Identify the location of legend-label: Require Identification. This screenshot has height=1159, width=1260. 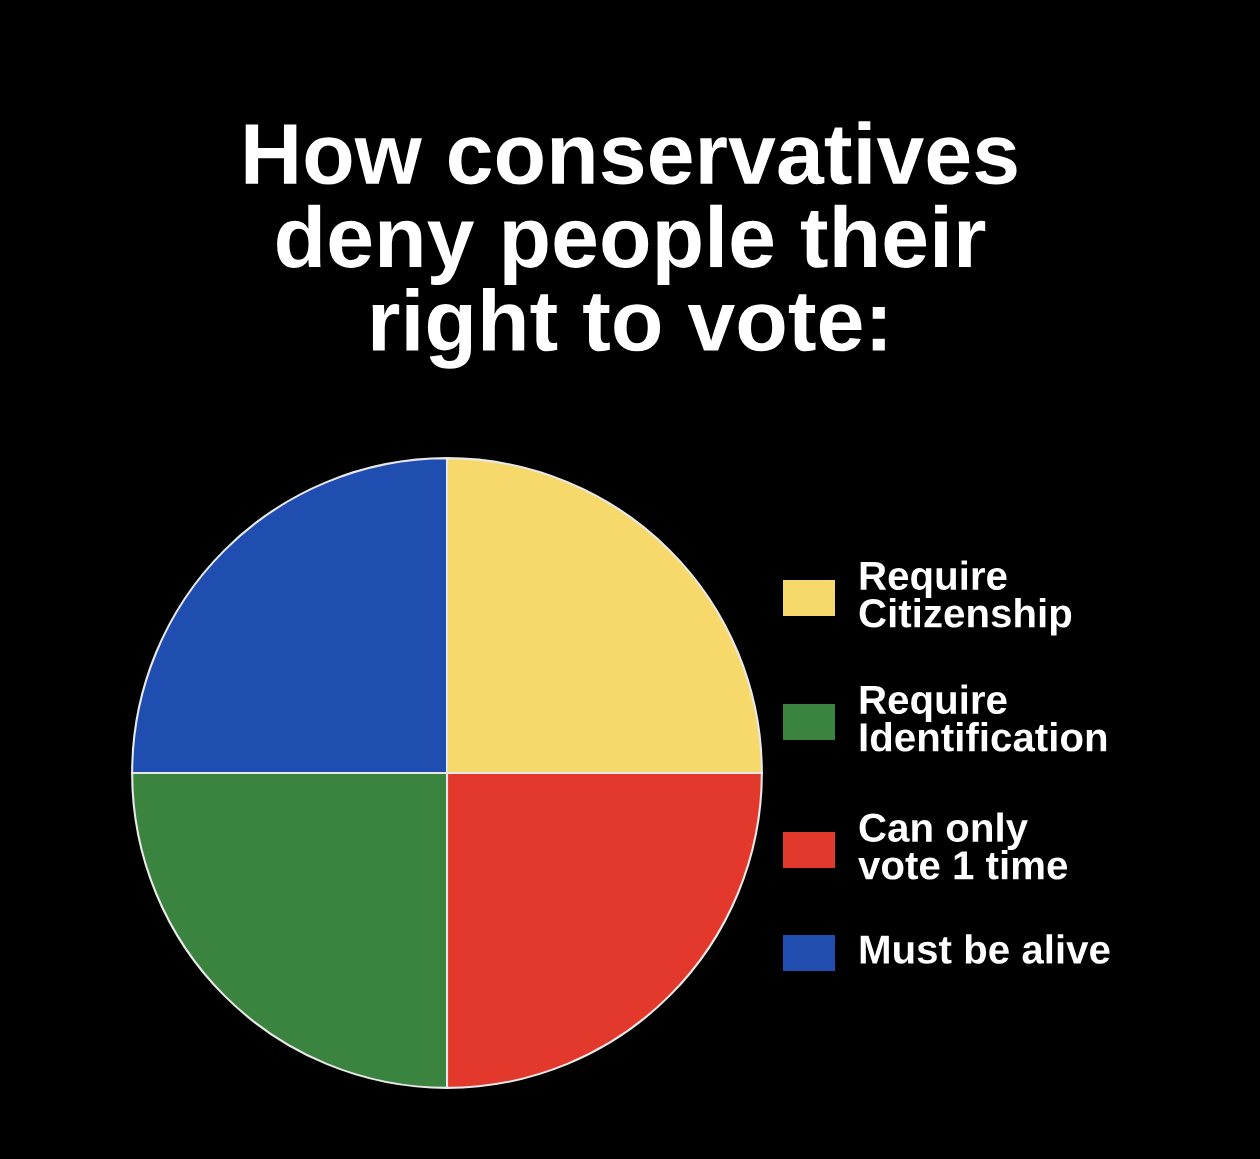
(983, 718).